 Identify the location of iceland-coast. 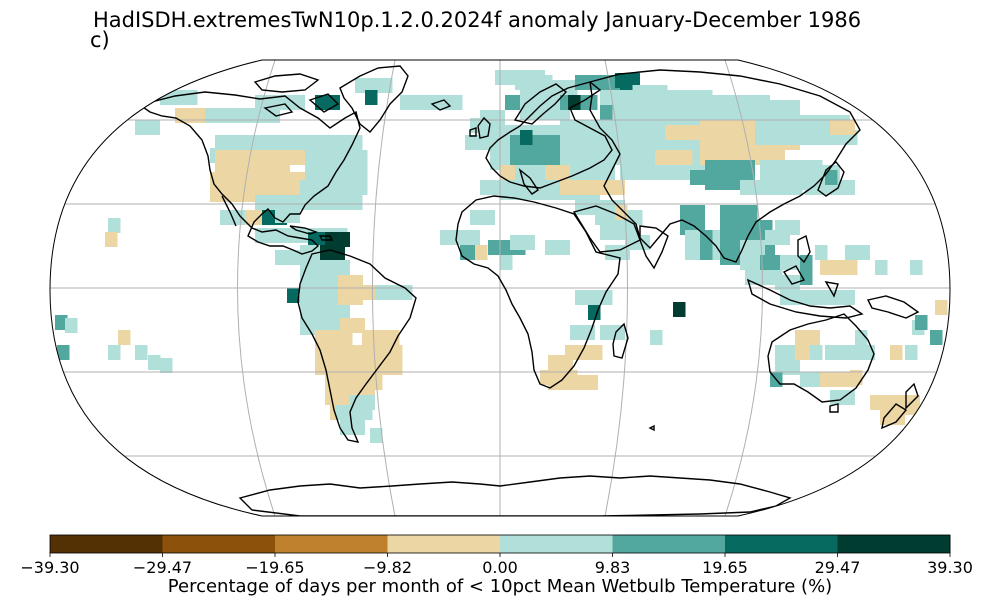
(441, 105).